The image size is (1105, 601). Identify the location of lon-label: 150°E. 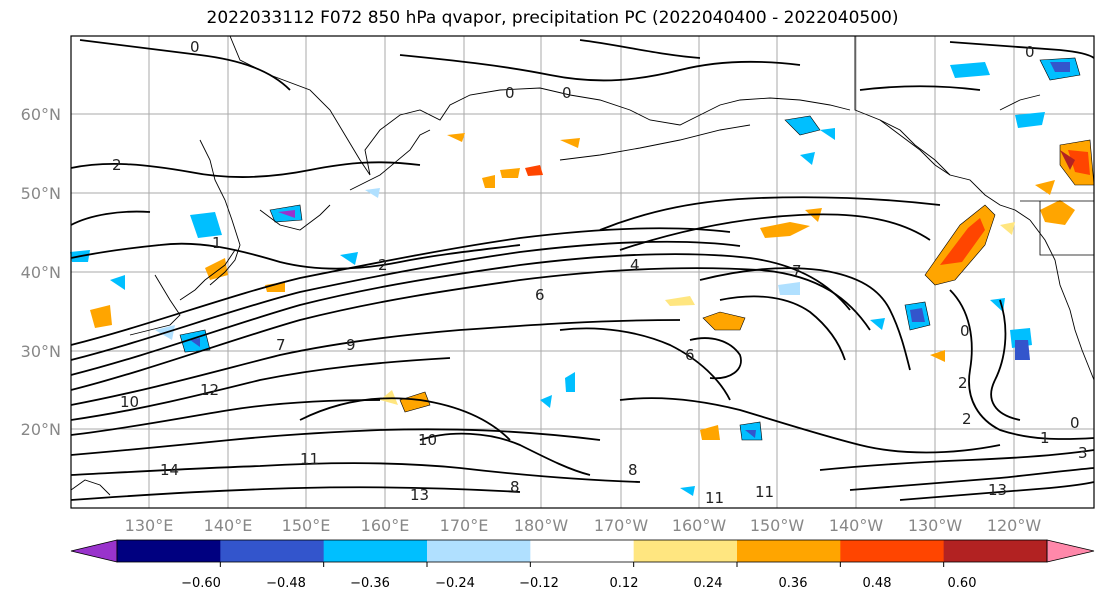
(306, 525).